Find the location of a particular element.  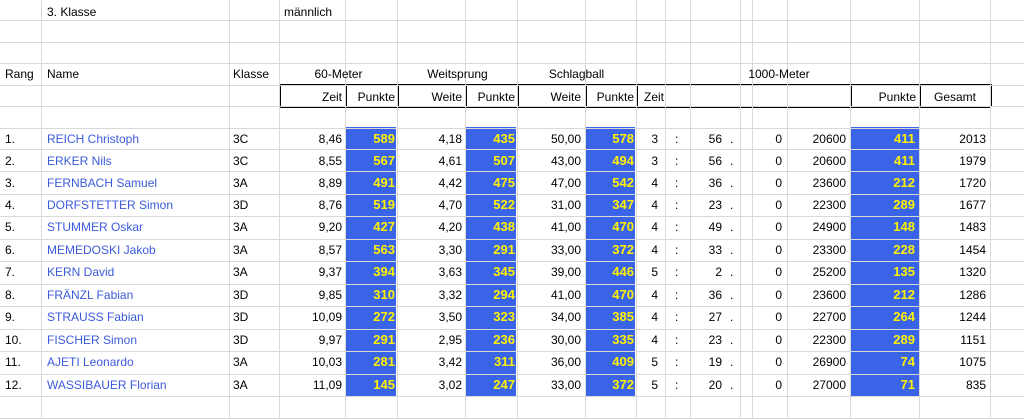

total-points: 1075 is located at coordinates (972, 362).